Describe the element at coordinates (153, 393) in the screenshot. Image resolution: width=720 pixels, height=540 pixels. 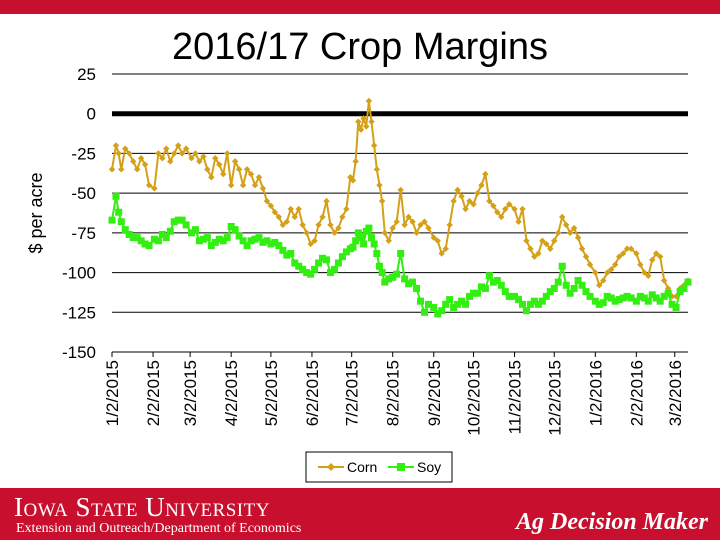
I see `x-tick-label: 2/2/2015` at that location.